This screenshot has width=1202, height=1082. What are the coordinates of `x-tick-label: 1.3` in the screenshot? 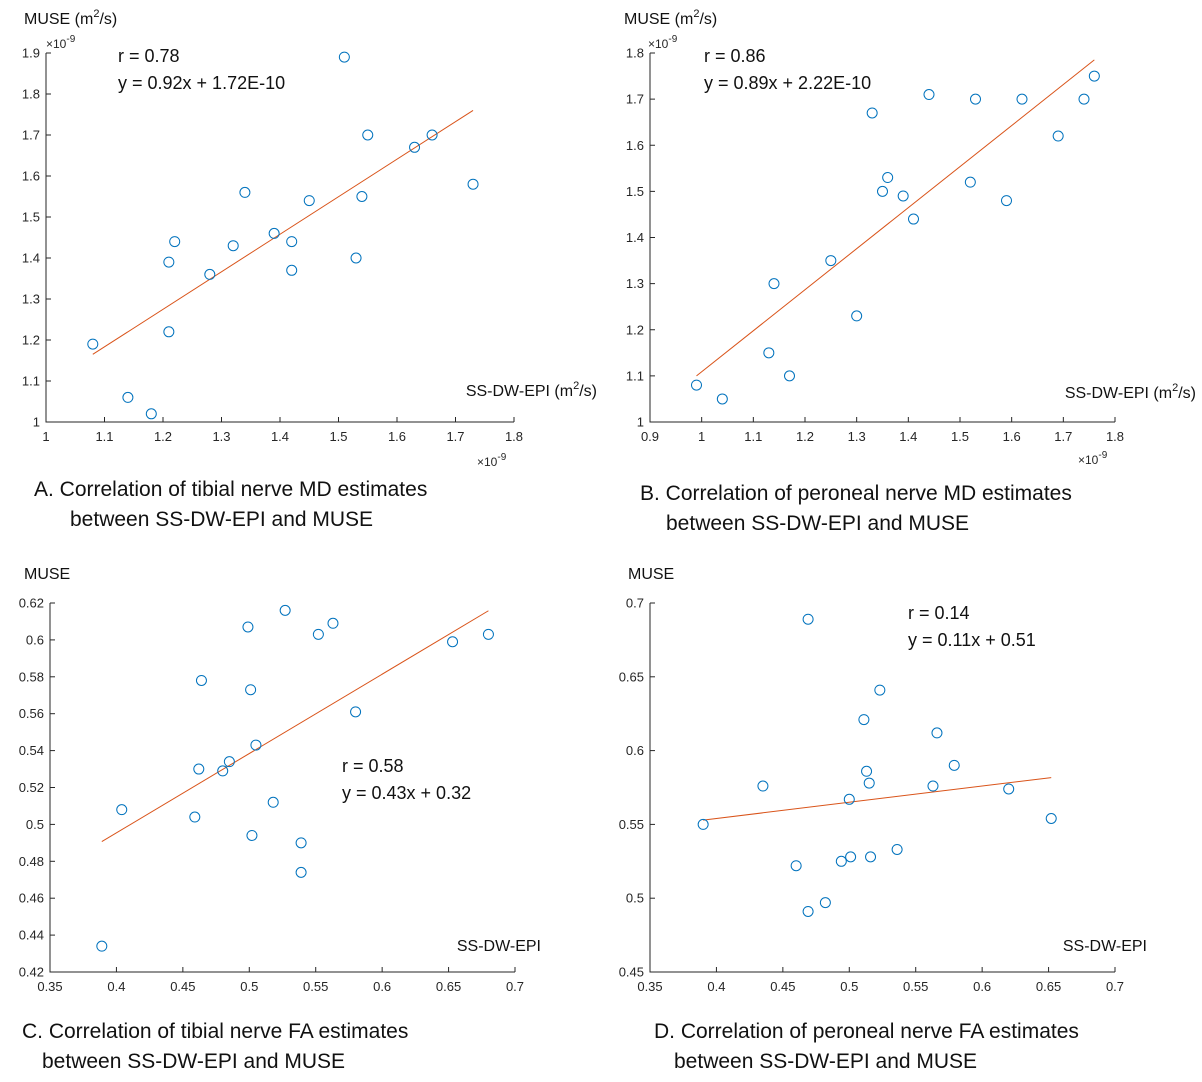 It's located at (857, 436).